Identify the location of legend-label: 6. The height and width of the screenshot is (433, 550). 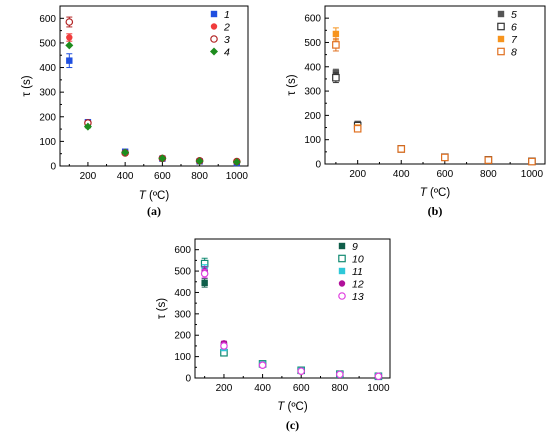
(514, 27).